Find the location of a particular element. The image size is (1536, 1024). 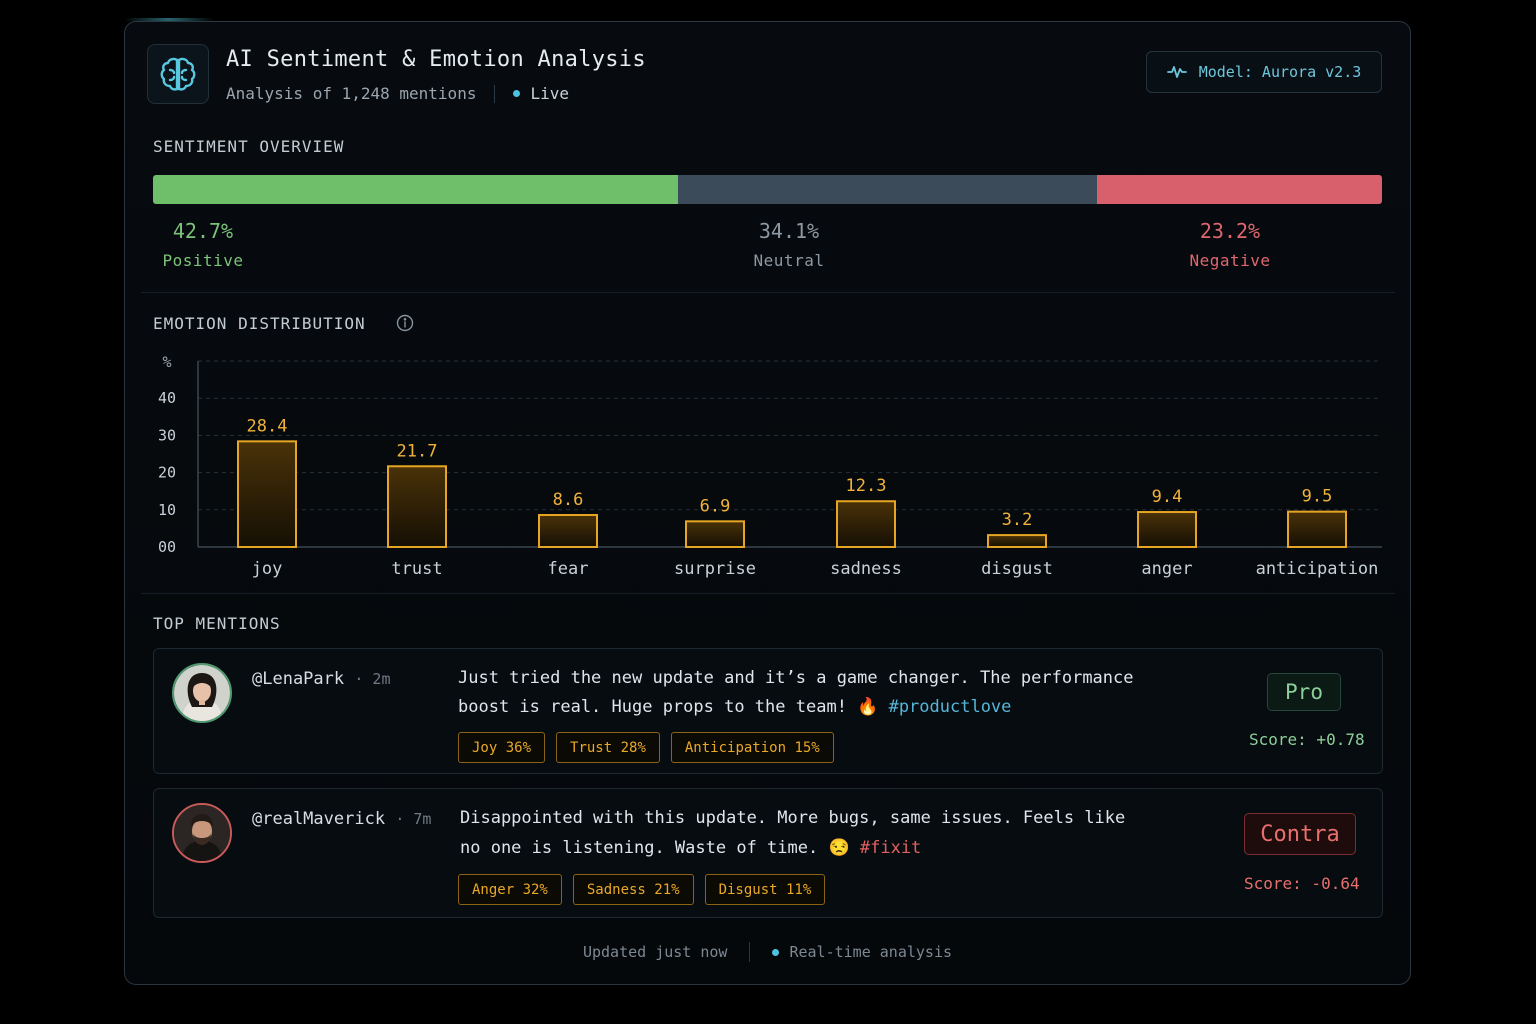

author-handle: @realMaverick is located at coordinates (319, 819).